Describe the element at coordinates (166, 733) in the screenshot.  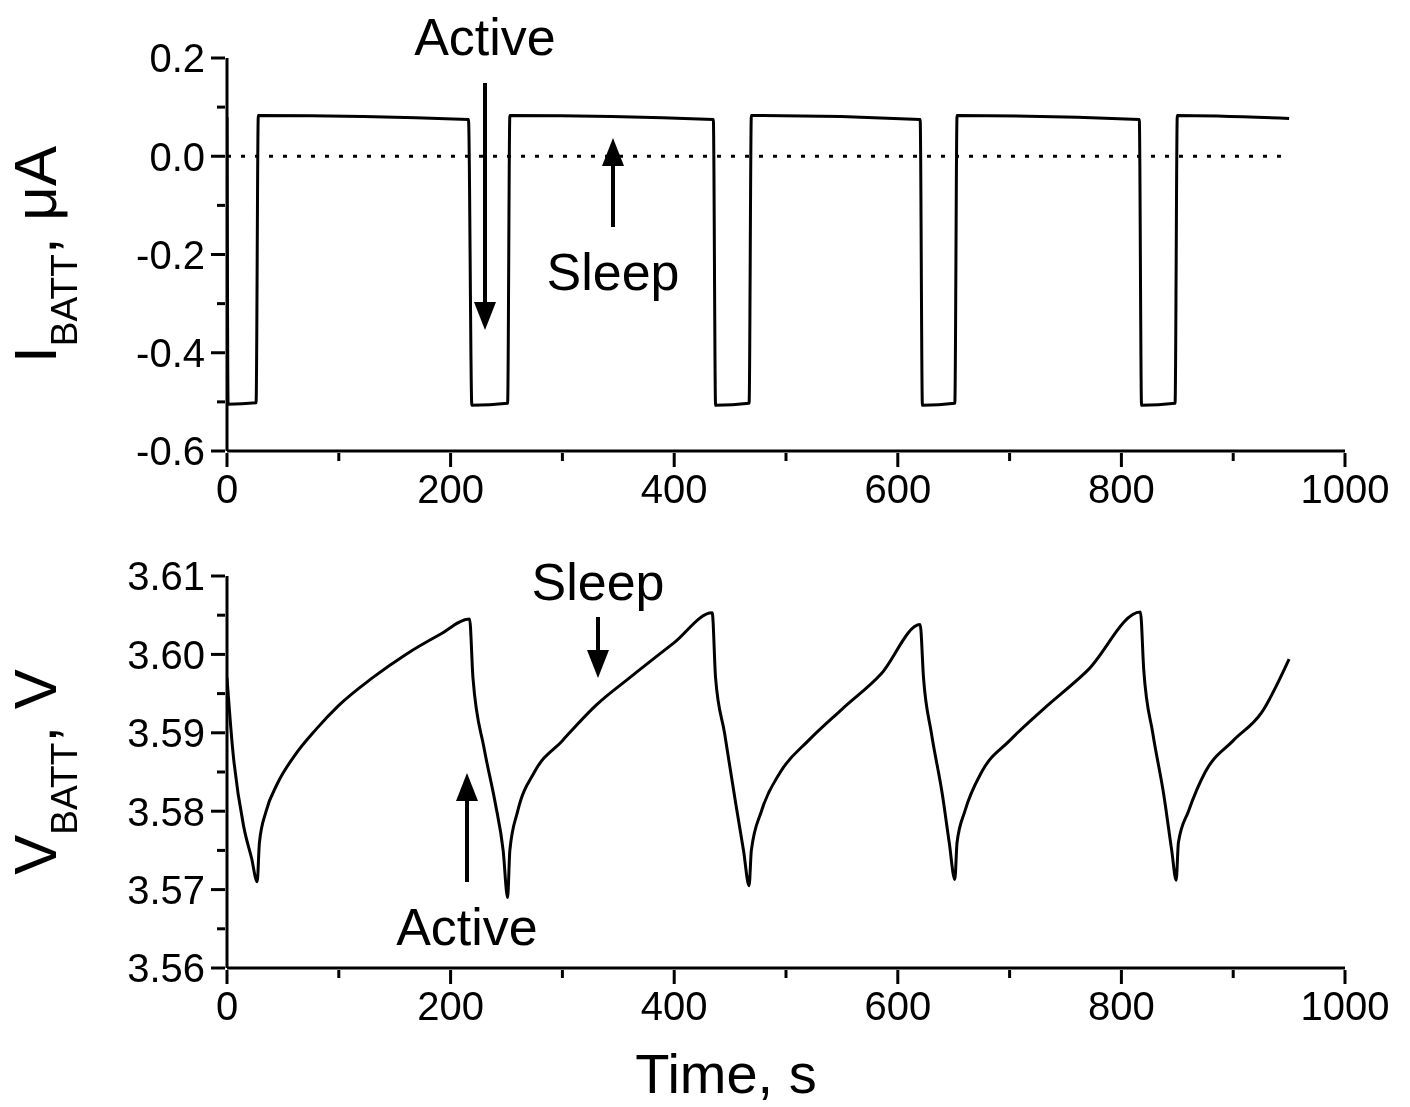
I see `y-tick-label: 3.59` at that location.